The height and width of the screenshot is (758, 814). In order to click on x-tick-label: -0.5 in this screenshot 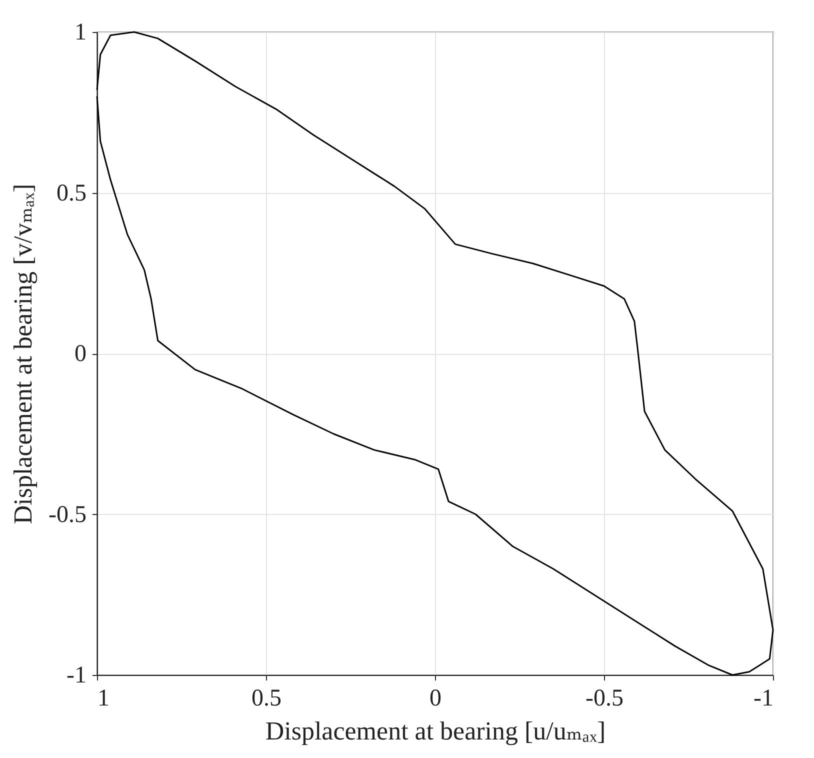, I will do `click(605, 699)`.